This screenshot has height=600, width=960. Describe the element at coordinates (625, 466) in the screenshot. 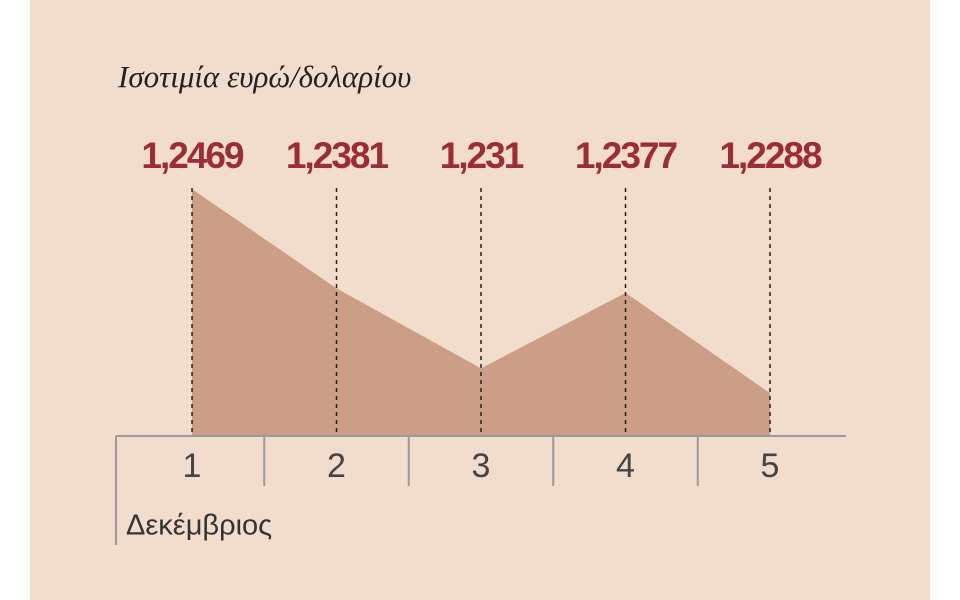

I see `x-tick-label: 4` at that location.